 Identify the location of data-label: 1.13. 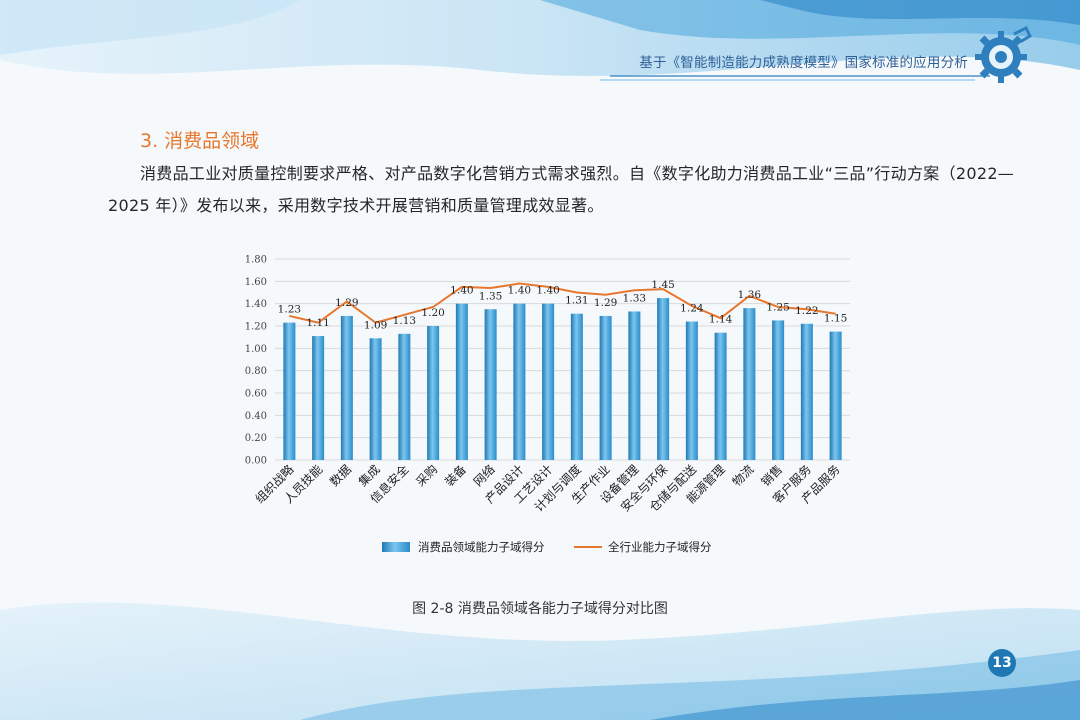
(404, 321).